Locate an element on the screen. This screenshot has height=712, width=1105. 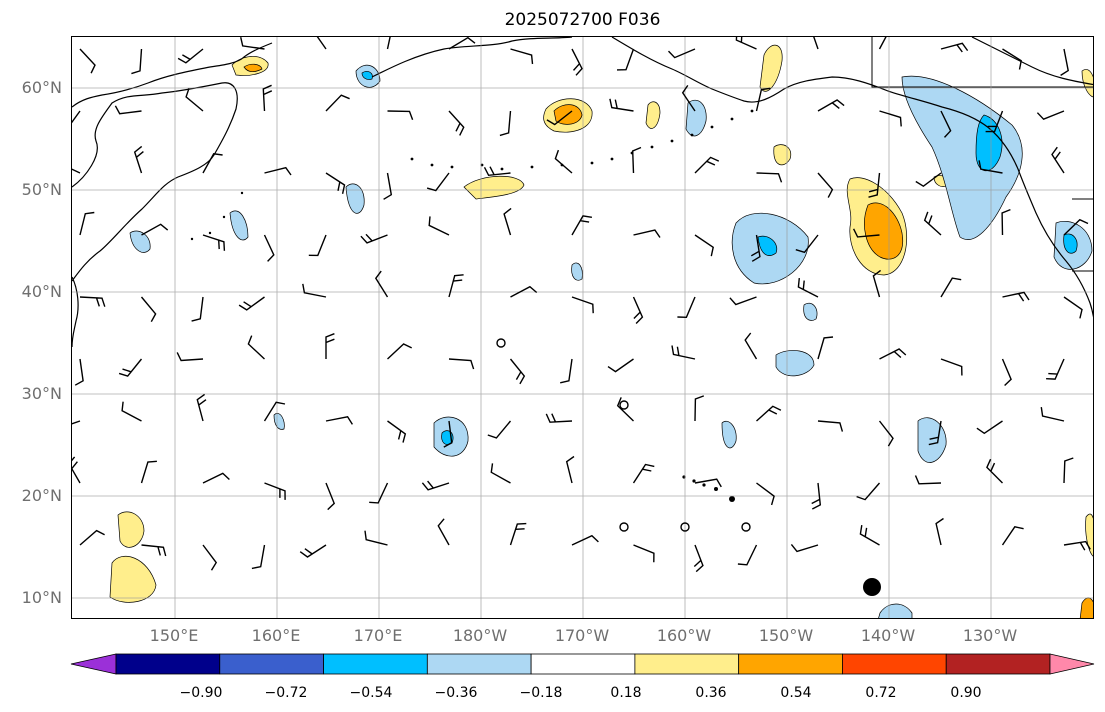
colorbar-tick: −0.90 is located at coordinates (201, 693).